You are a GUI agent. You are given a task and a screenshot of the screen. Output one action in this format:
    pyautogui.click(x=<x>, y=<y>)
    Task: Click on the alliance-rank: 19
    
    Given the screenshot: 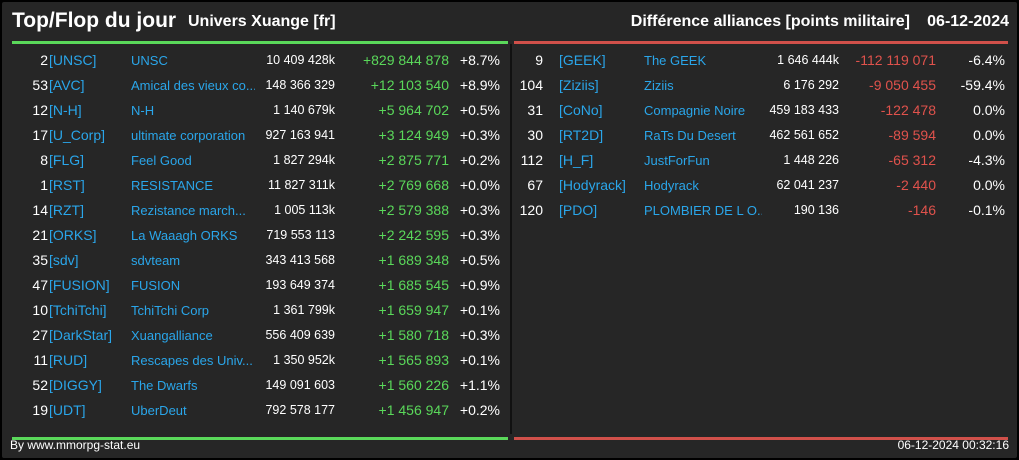 What is the action you would take?
    pyautogui.click(x=40, y=410)
    